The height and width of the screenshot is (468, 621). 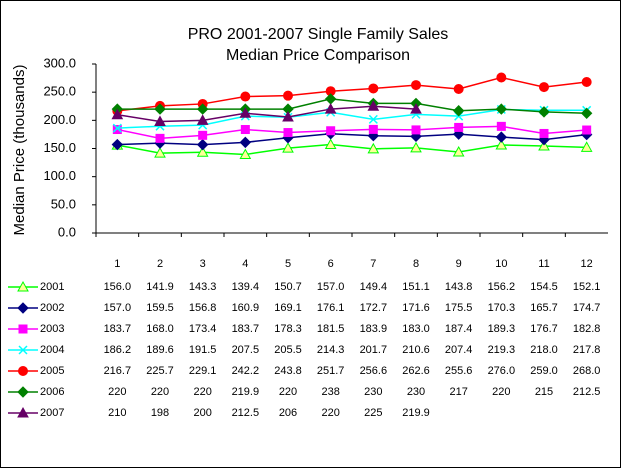 What do you see at coordinates (59, 119) in the screenshot?
I see `y-tick-label: 200.0` at bounding box center [59, 119].